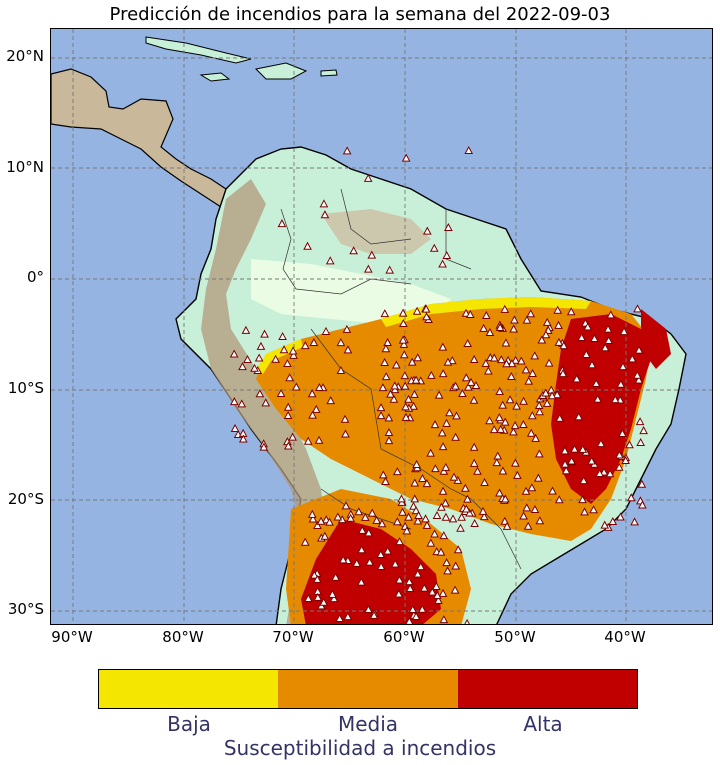  Describe the element at coordinates (486, 312) in the screenshot. I see `susceptibility-baja` at that location.